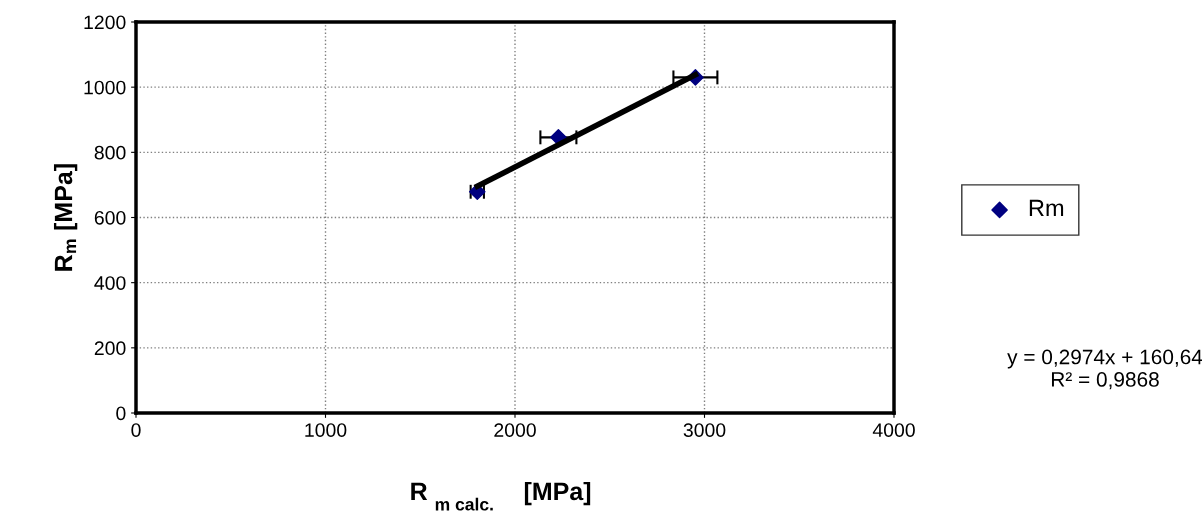  I want to click on x-tick-label: 0, so click(136, 430).